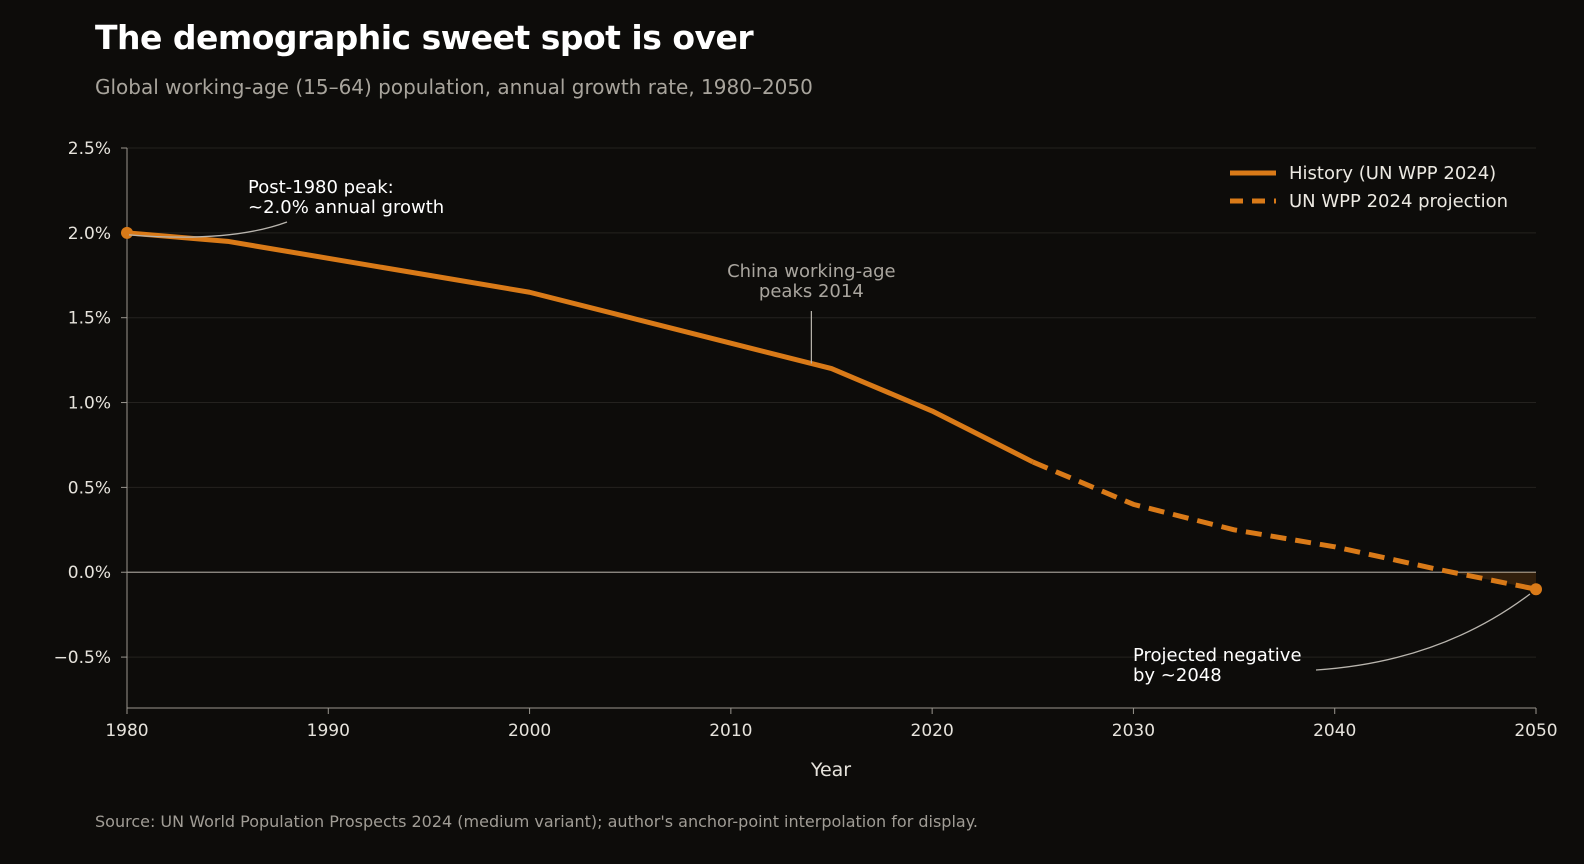  Describe the element at coordinates (82, 658) in the screenshot. I see `y-tick-label: −0.5%` at that location.